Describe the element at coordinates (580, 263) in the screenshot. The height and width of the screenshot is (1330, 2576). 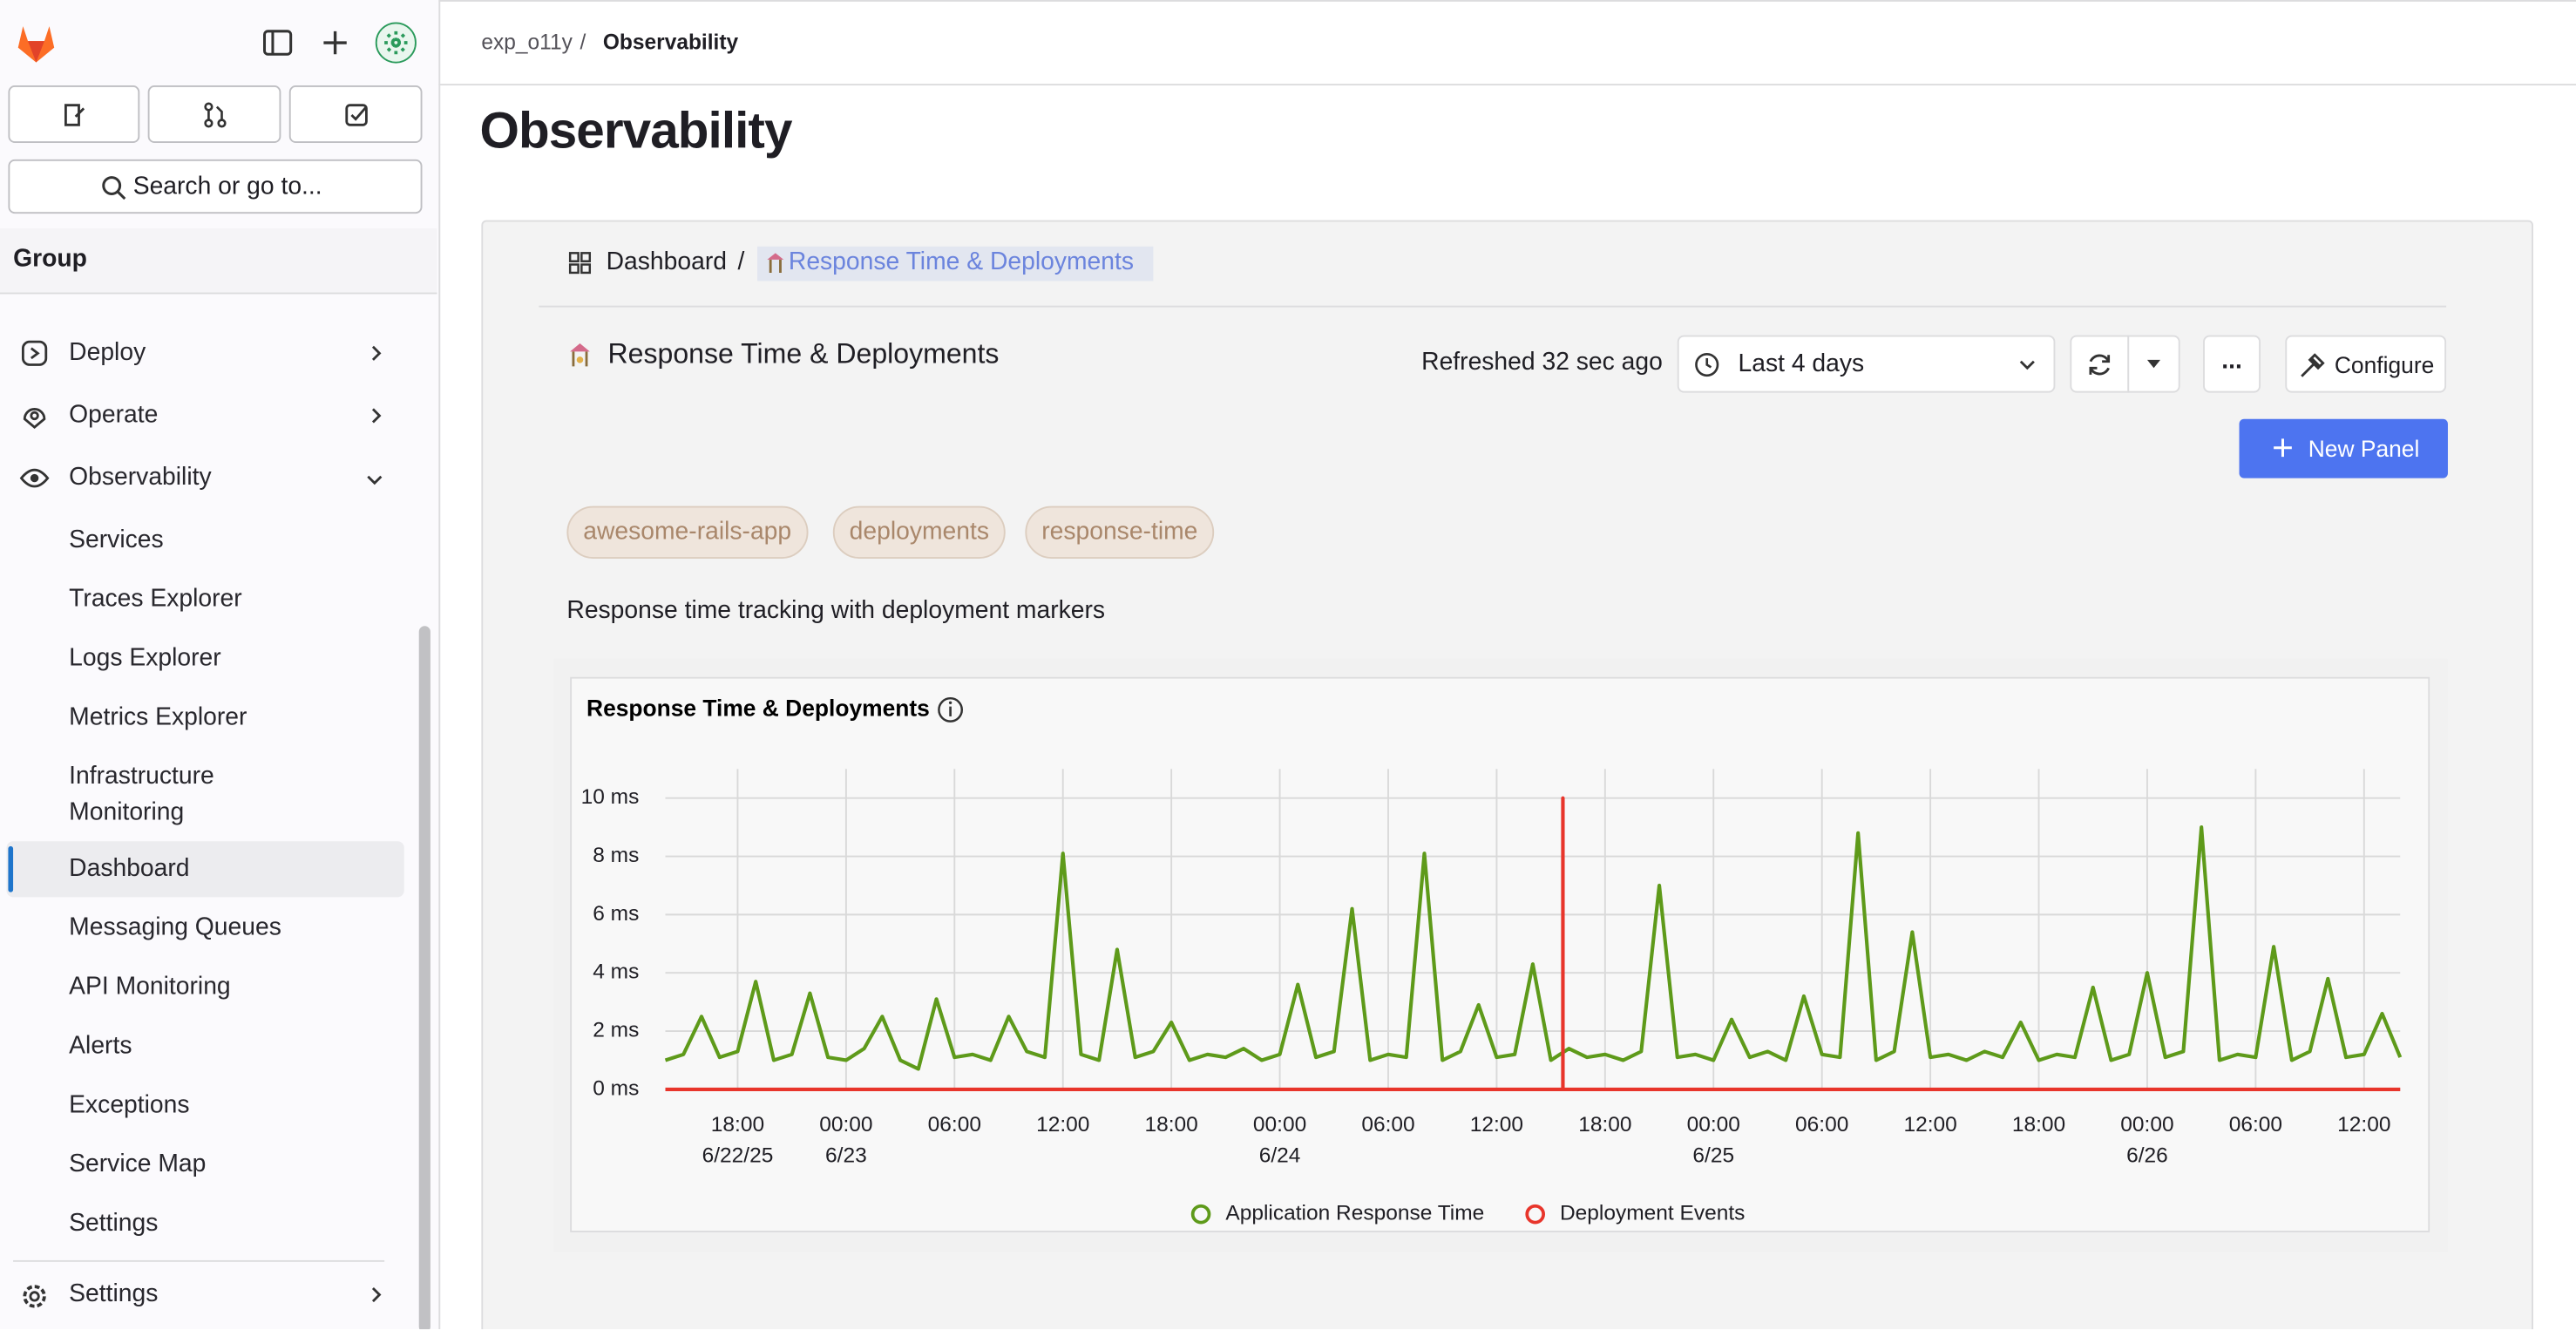
I see `grid-icon` at that location.